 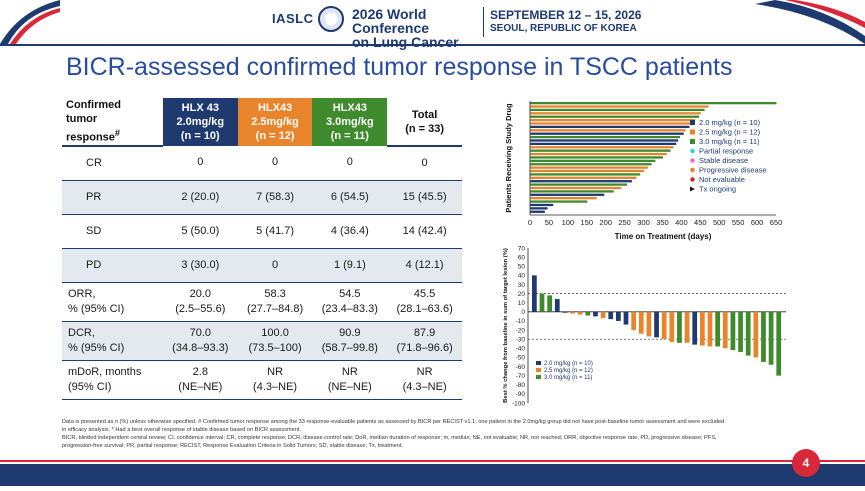 I want to click on cell-value: 45.5, so click(x=424, y=293).